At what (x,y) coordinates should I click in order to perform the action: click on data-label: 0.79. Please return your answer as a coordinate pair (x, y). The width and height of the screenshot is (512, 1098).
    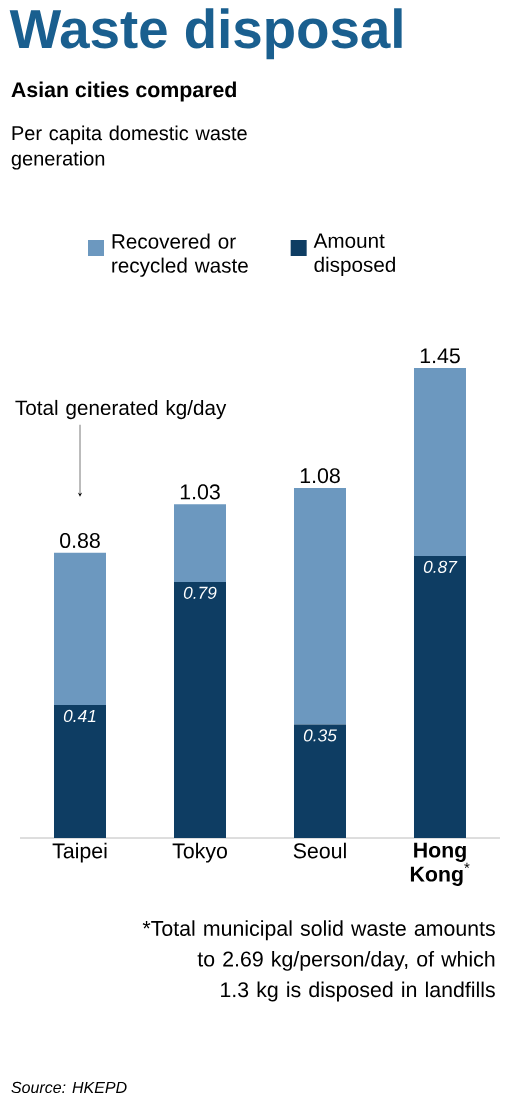
    Looking at the image, I should click on (200, 592).